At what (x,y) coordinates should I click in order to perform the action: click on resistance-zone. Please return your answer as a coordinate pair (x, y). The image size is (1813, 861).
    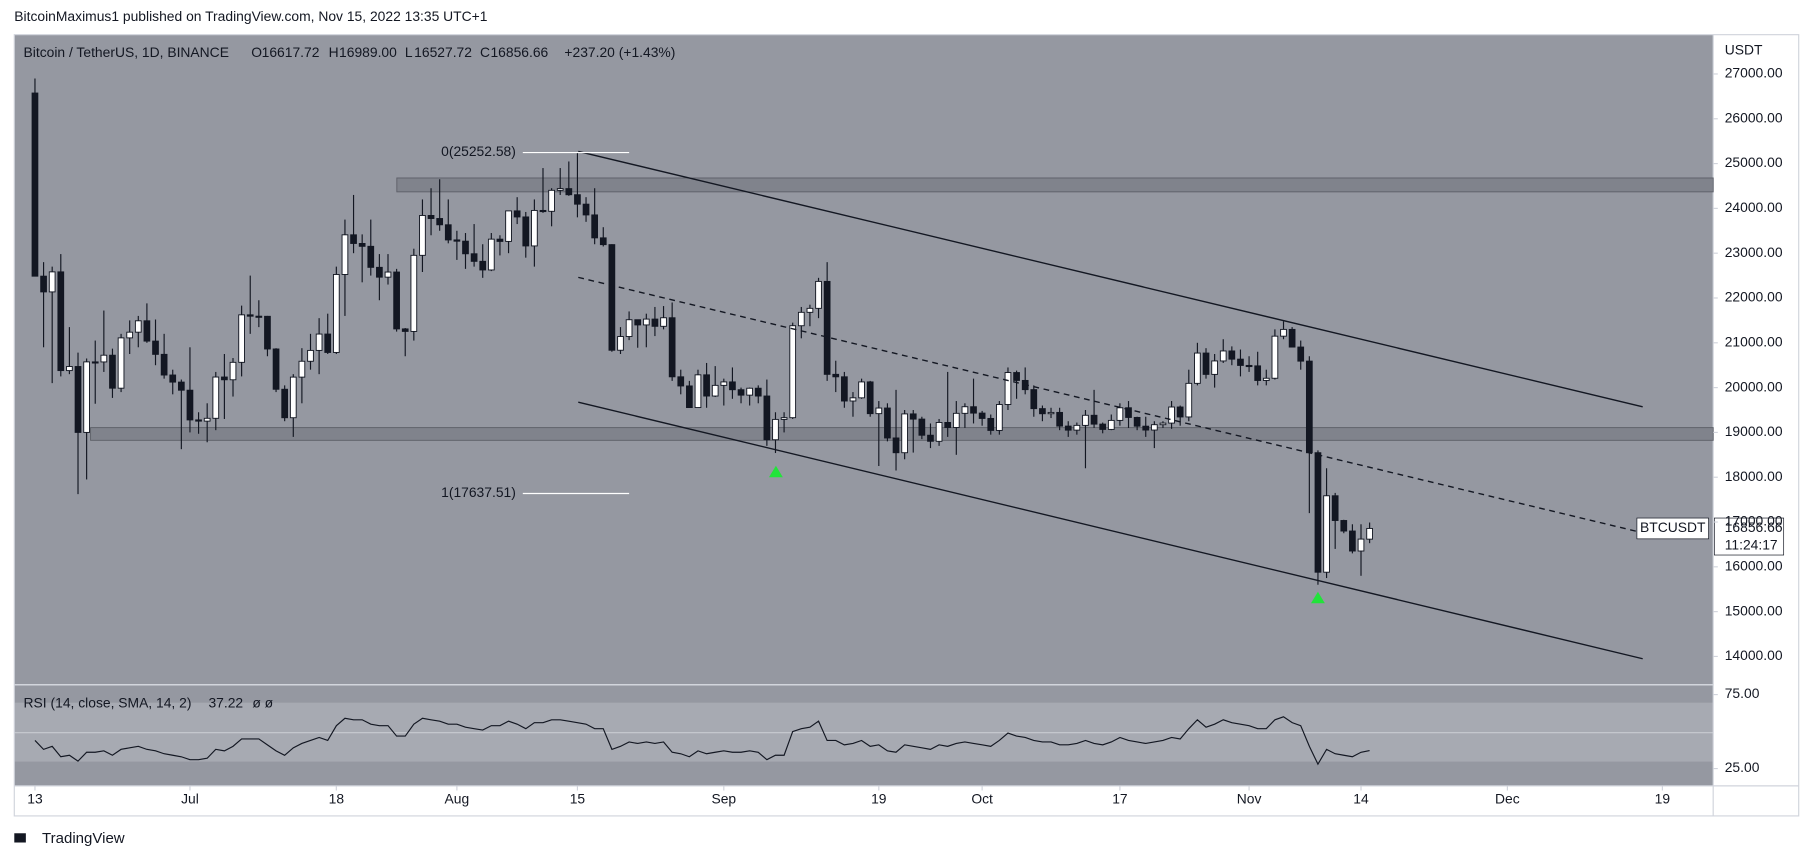
    Looking at the image, I should click on (1055, 185).